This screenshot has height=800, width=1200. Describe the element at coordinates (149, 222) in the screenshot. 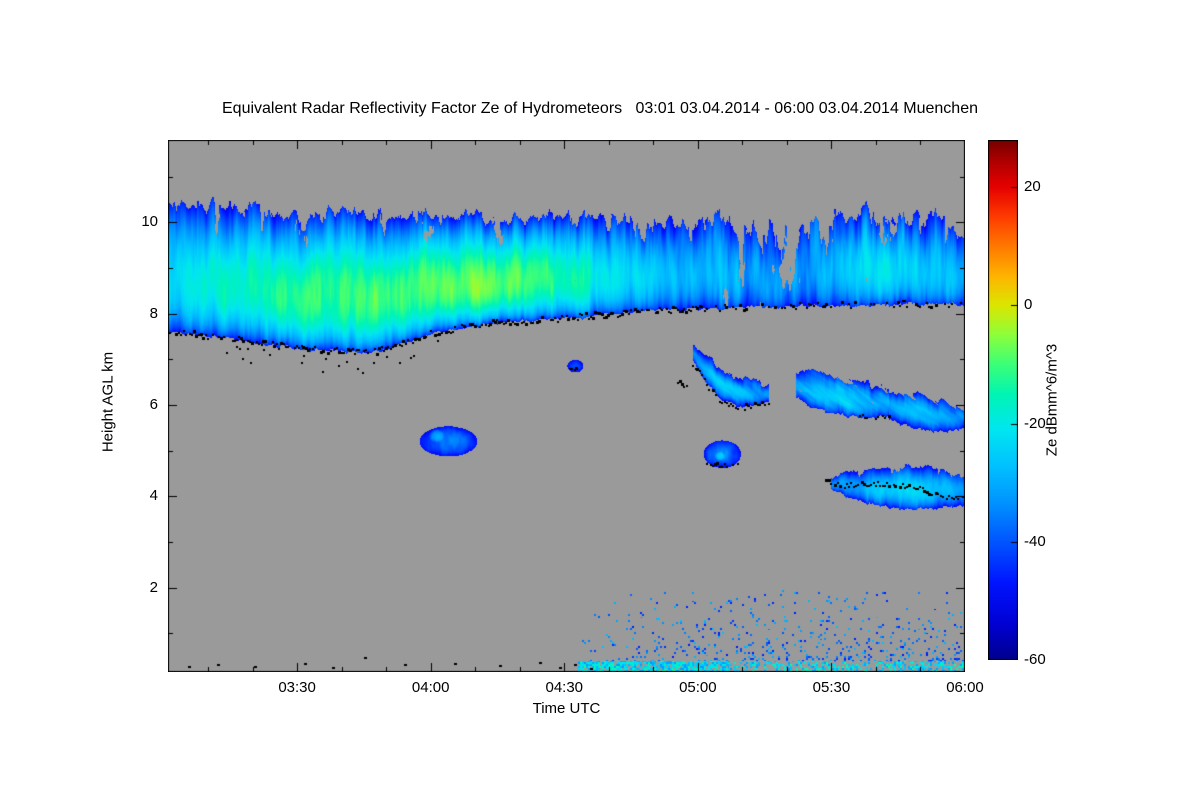

I see `y-tick-label: 10` at that location.